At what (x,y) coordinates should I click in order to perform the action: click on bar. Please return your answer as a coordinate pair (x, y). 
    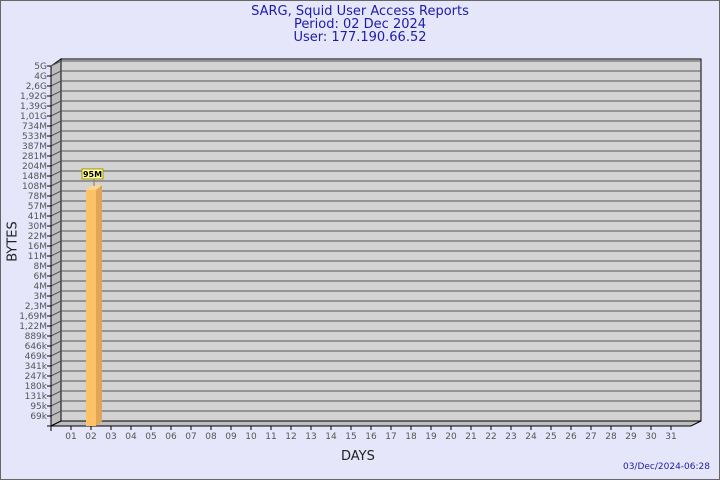
    Looking at the image, I should click on (91, 307).